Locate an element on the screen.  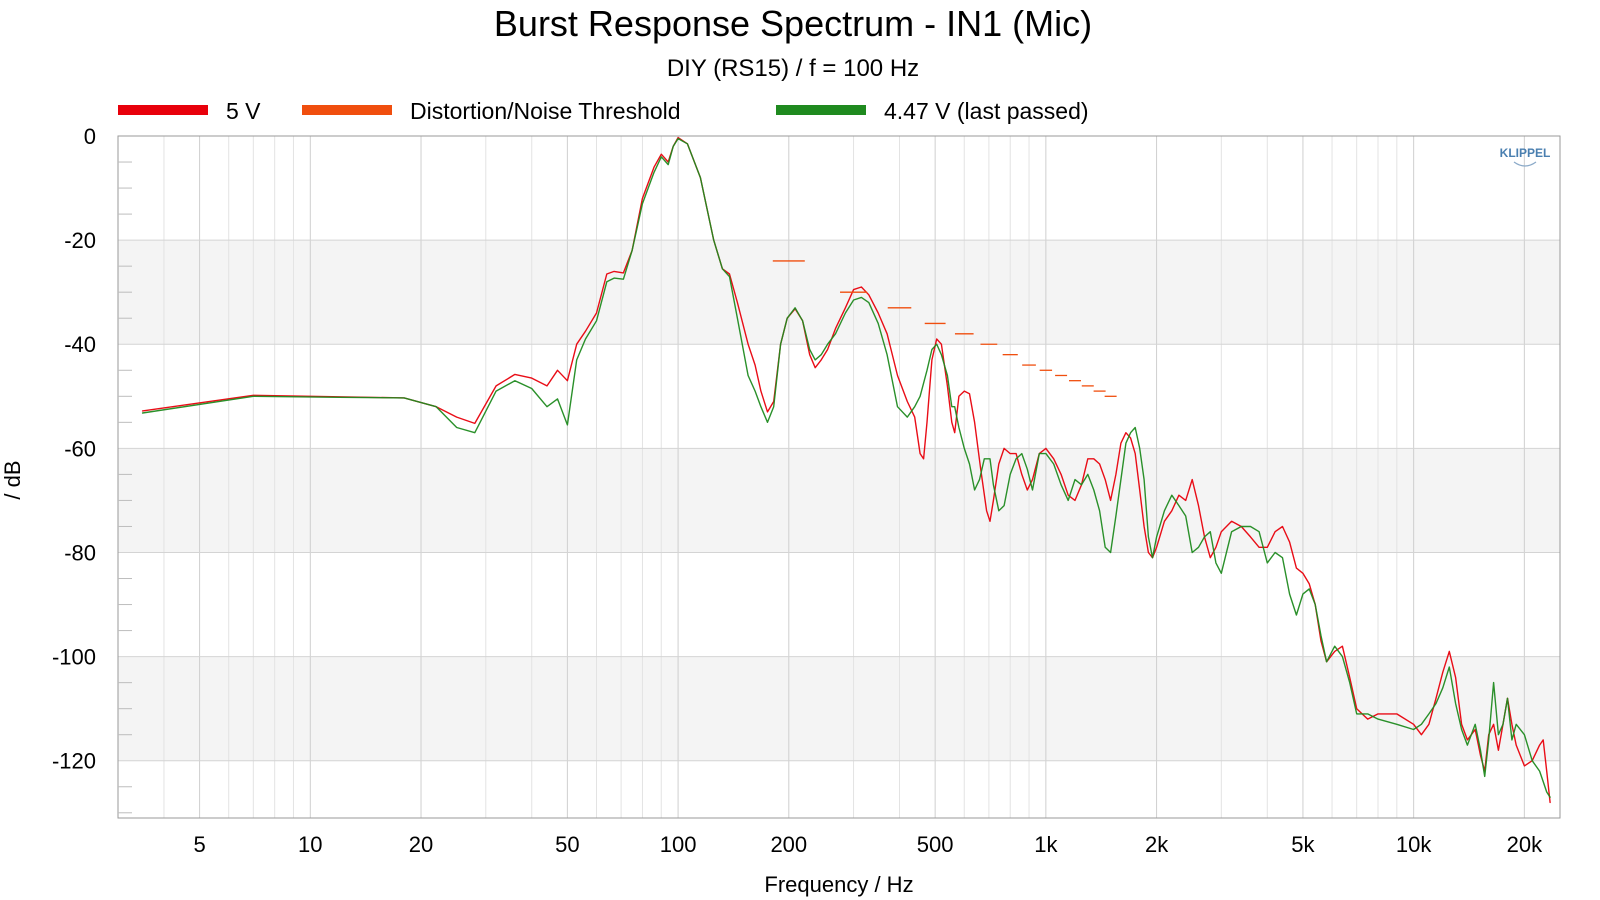
x-tick-label: 5 is located at coordinates (199, 844).